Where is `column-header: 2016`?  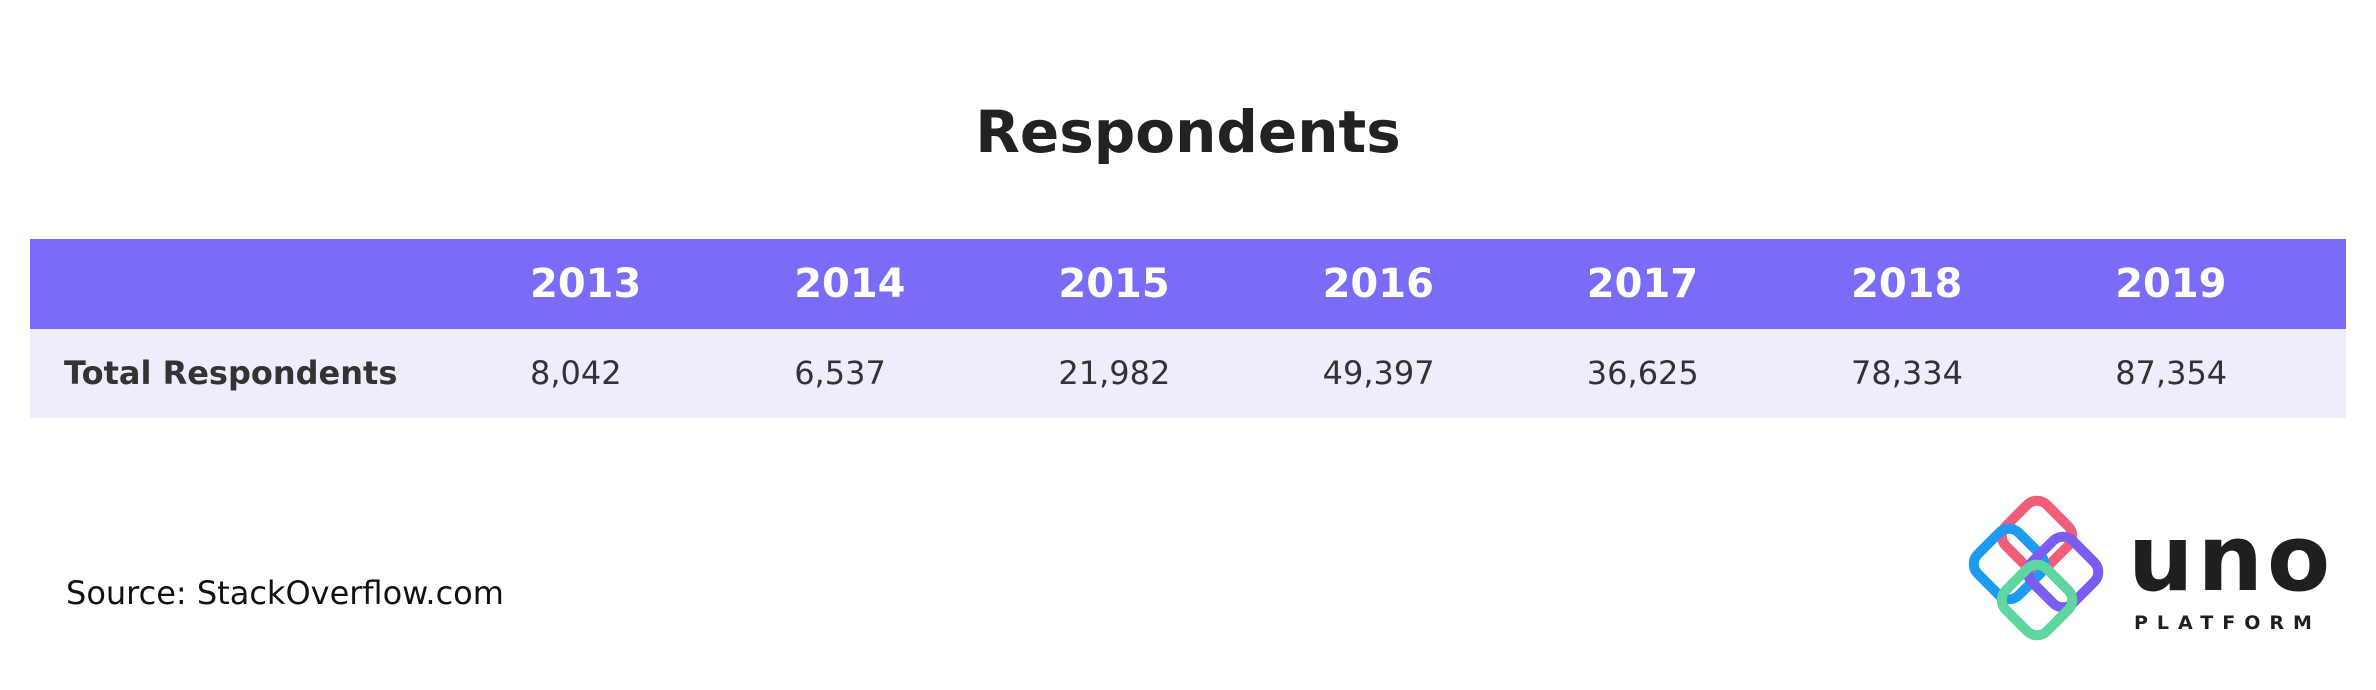 column-header: 2016 is located at coordinates (1378, 284).